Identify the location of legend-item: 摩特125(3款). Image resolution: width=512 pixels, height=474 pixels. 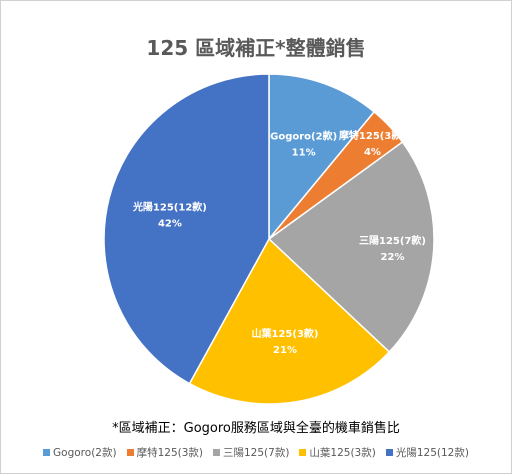
(164, 452).